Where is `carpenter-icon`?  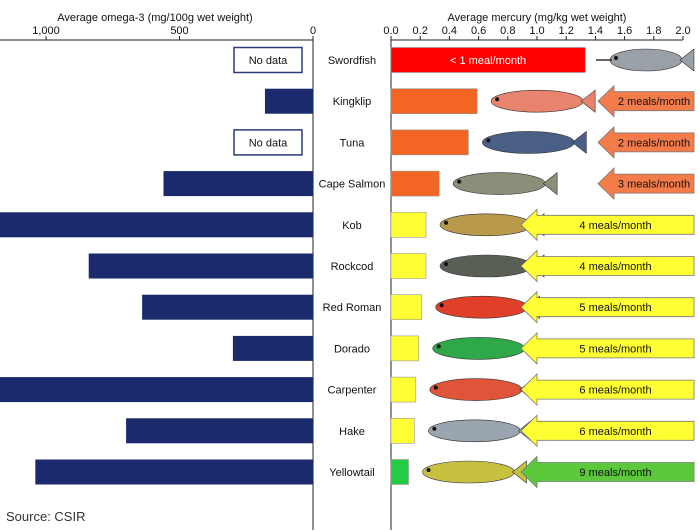
carpenter-icon is located at coordinates (476, 389).